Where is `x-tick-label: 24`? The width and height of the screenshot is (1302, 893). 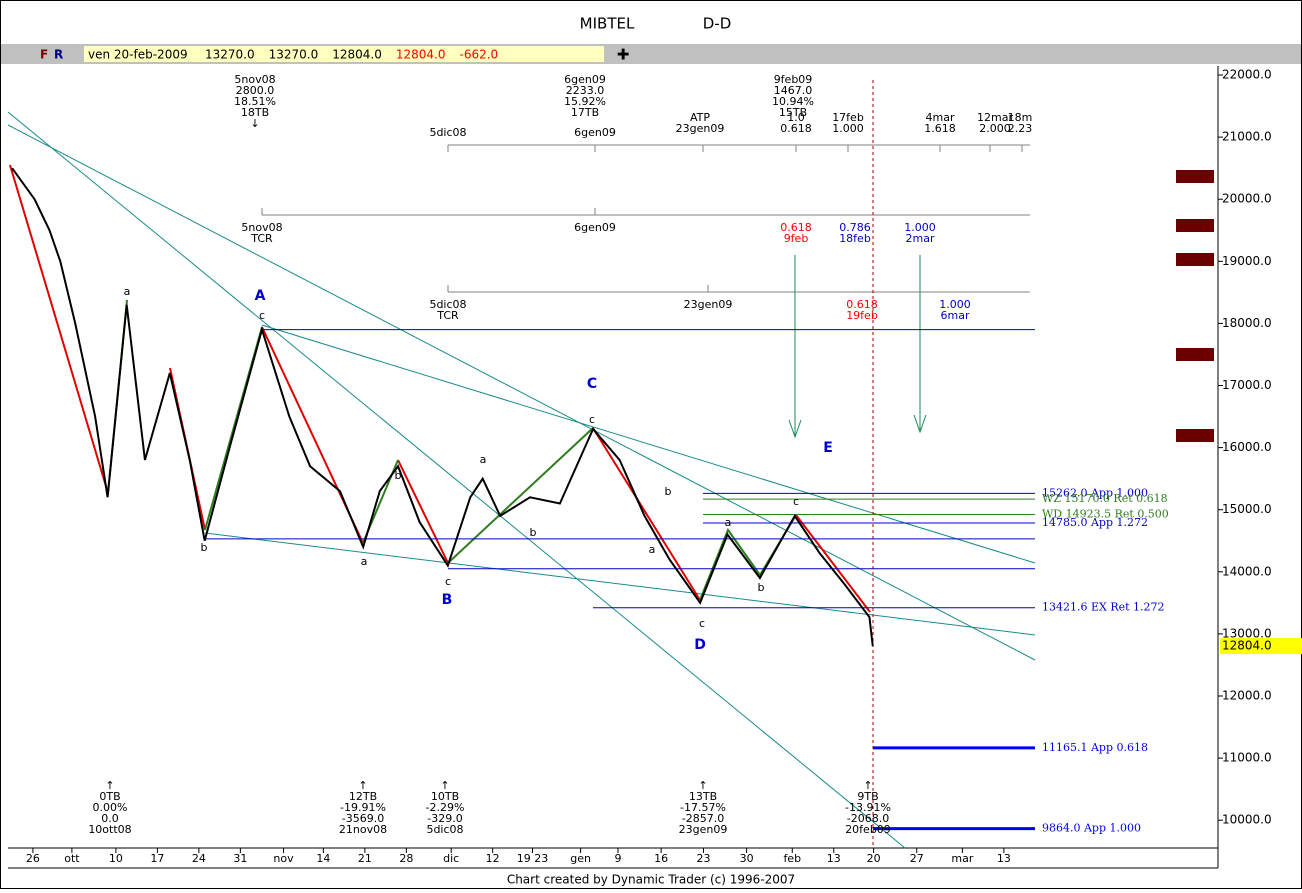
x-tick-label: 24 is located at coordinates (199, 858).